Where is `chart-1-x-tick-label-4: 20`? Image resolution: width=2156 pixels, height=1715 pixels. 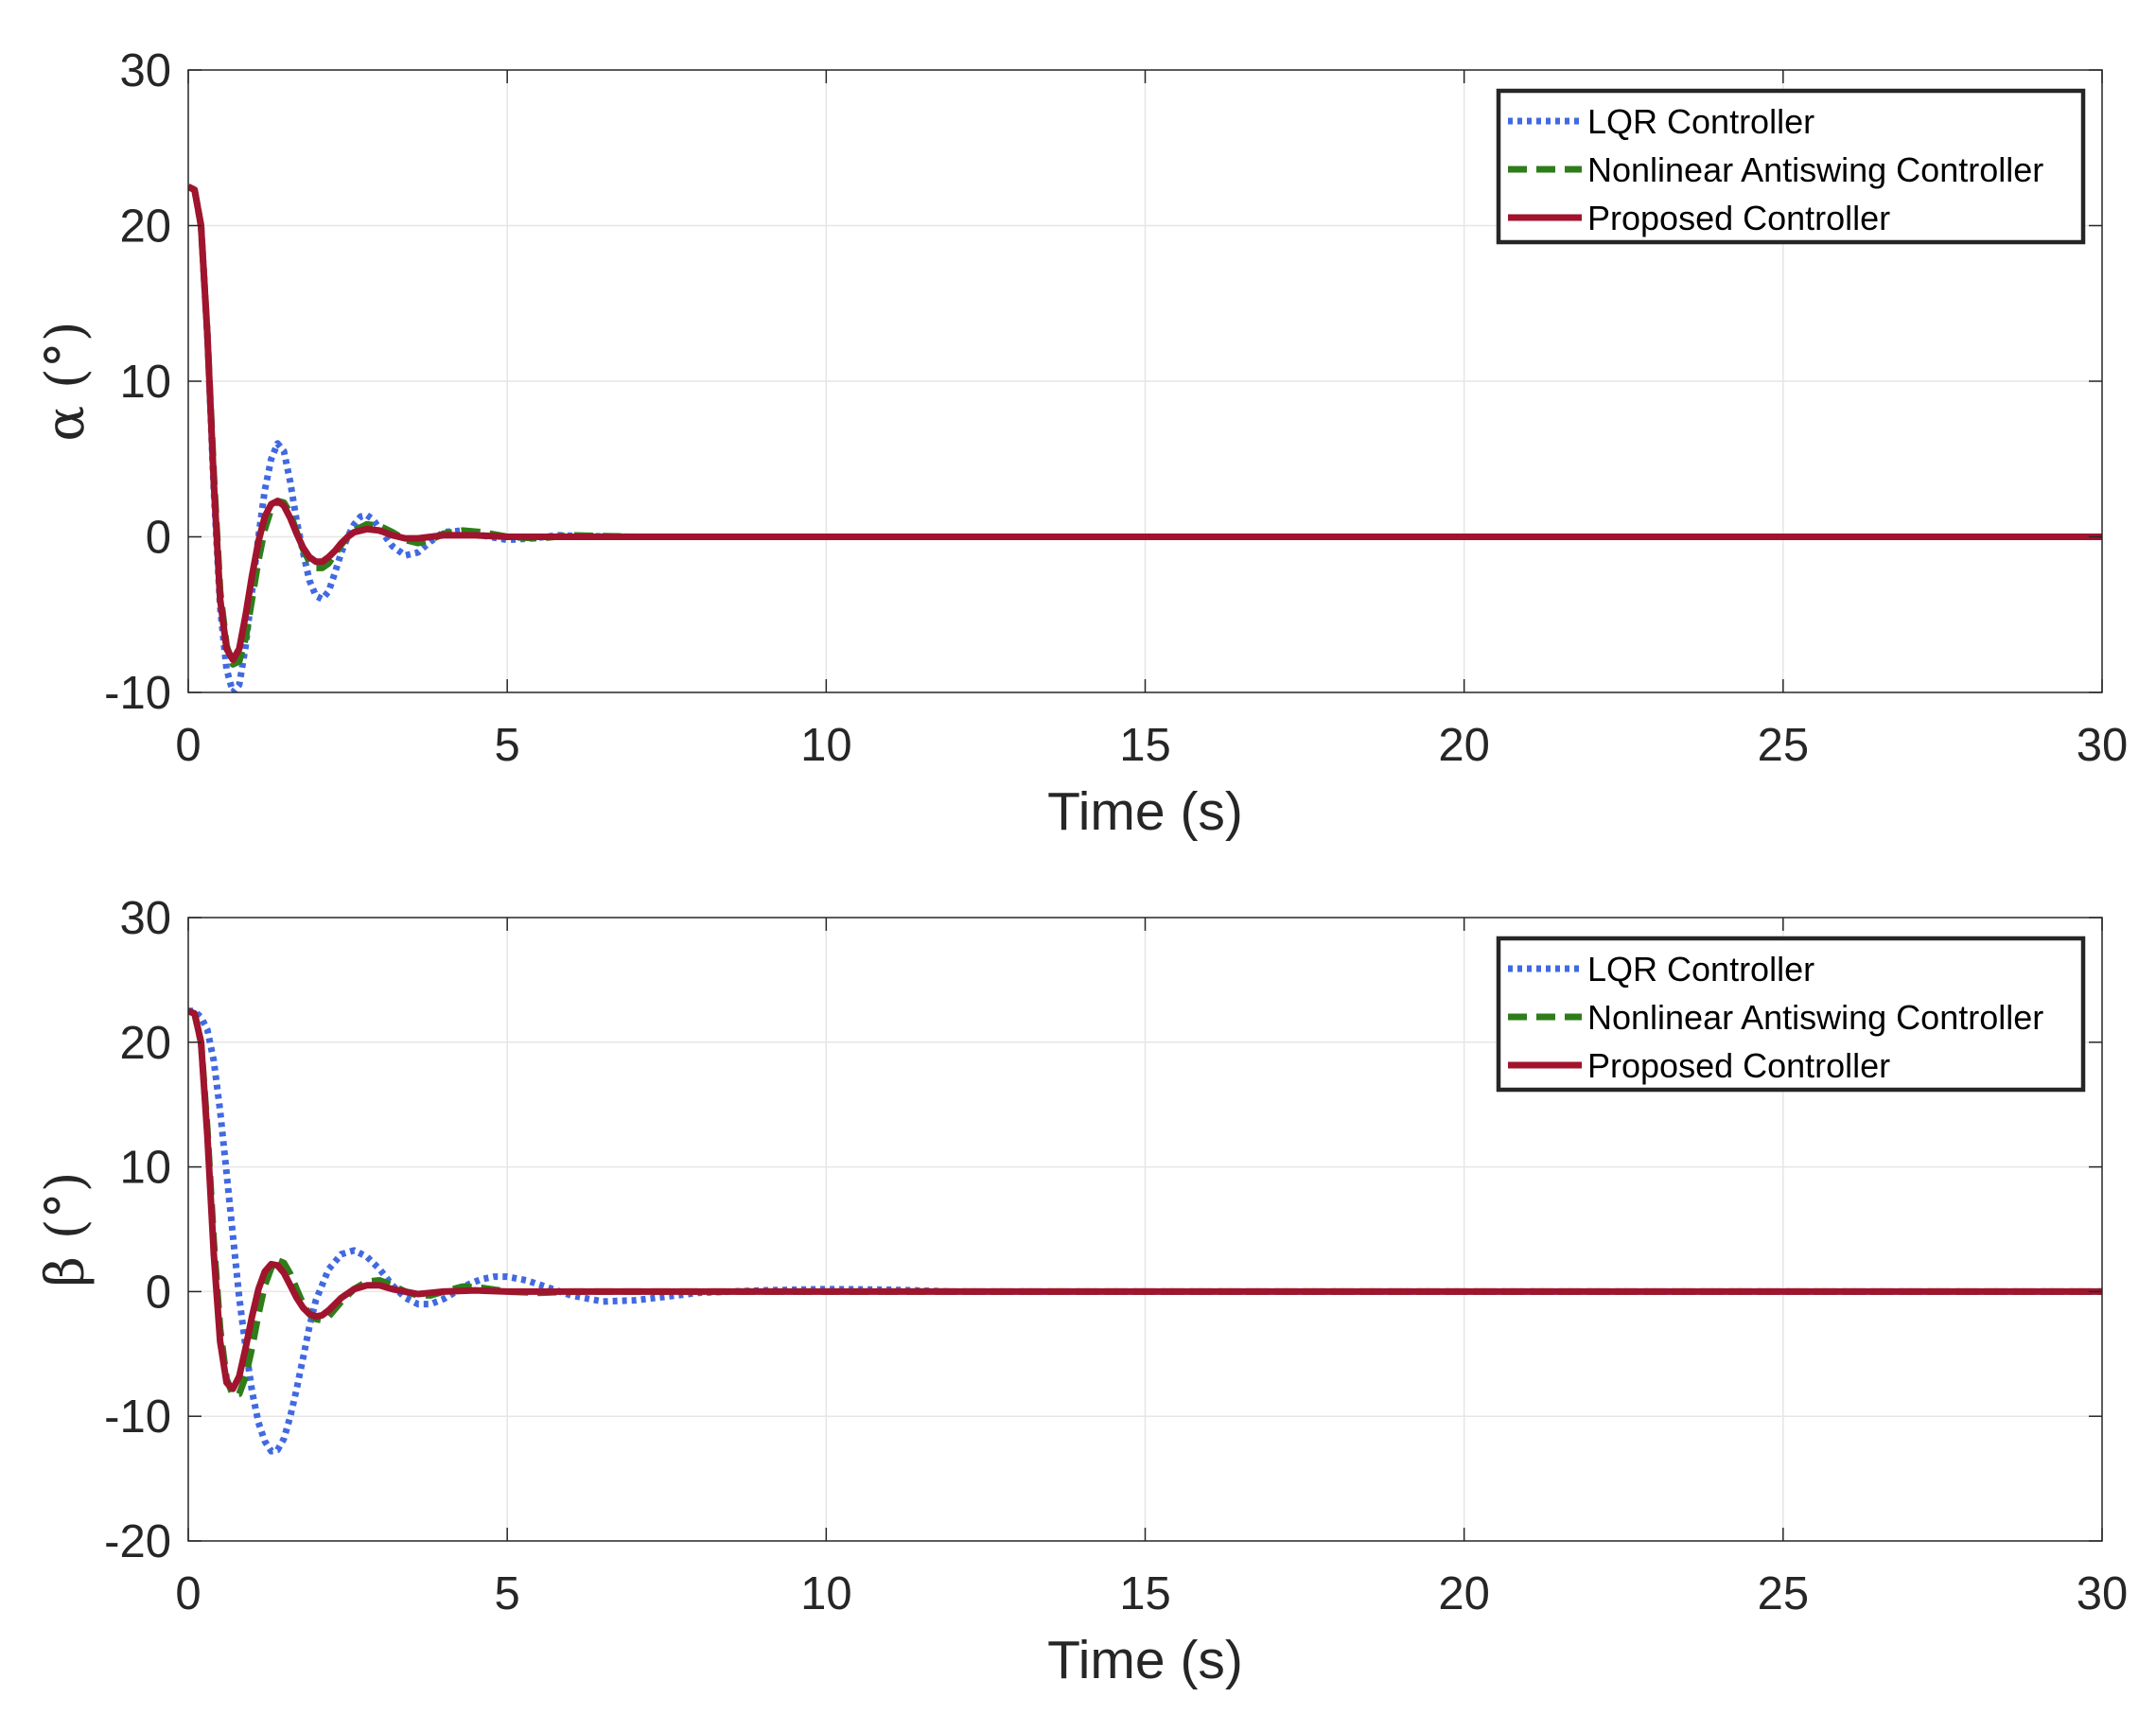 chart-1-x-tick-label-4: 20 is located at coordinates (1464, 745).